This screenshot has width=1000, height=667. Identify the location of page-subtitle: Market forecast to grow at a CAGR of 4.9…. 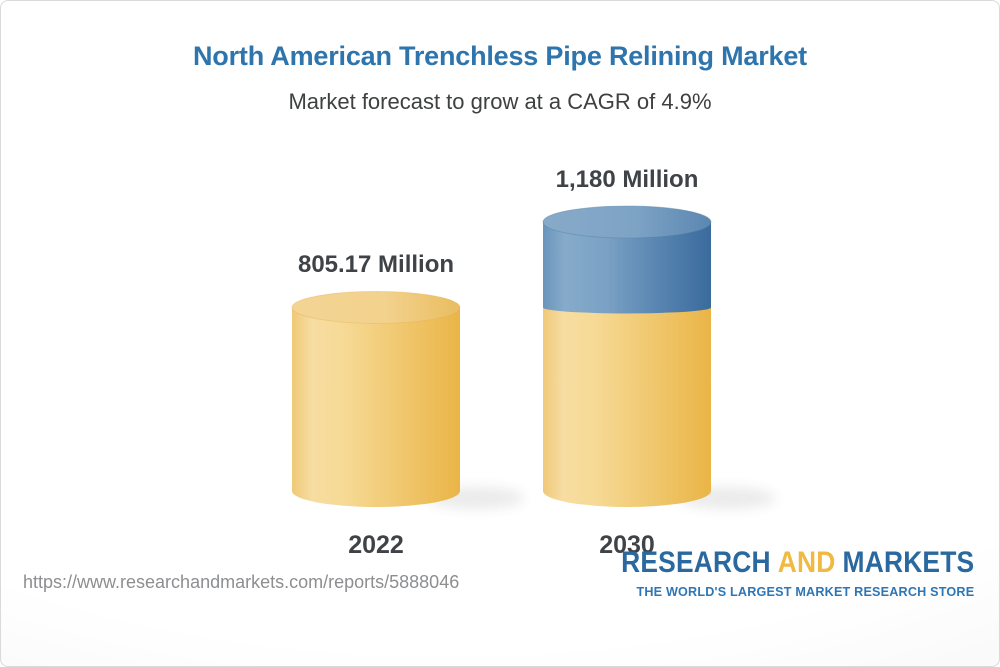
(500, 101).